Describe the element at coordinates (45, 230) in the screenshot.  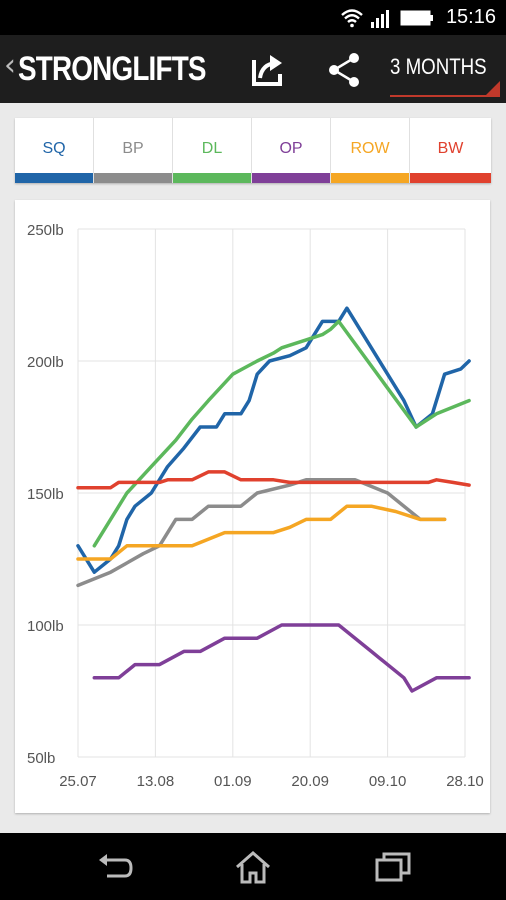
I see `y-tick-label: 250lb` at that location.